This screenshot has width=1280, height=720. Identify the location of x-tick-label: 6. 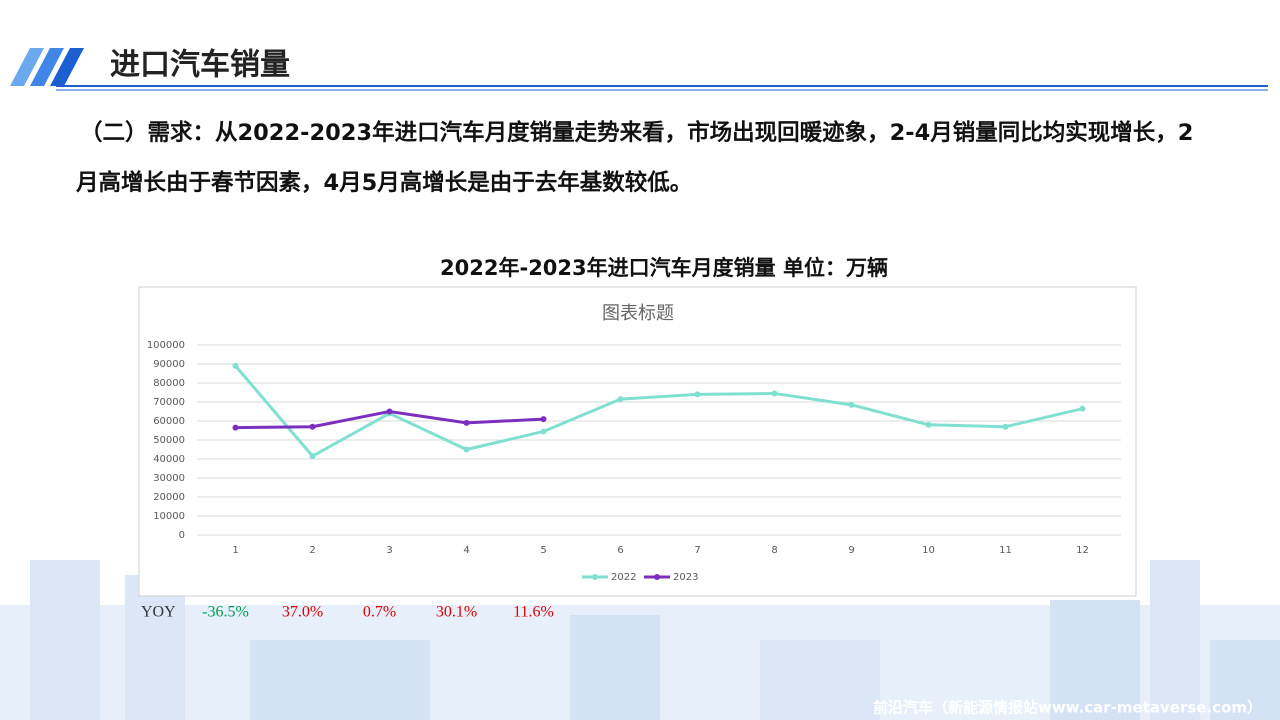
(620, 550).